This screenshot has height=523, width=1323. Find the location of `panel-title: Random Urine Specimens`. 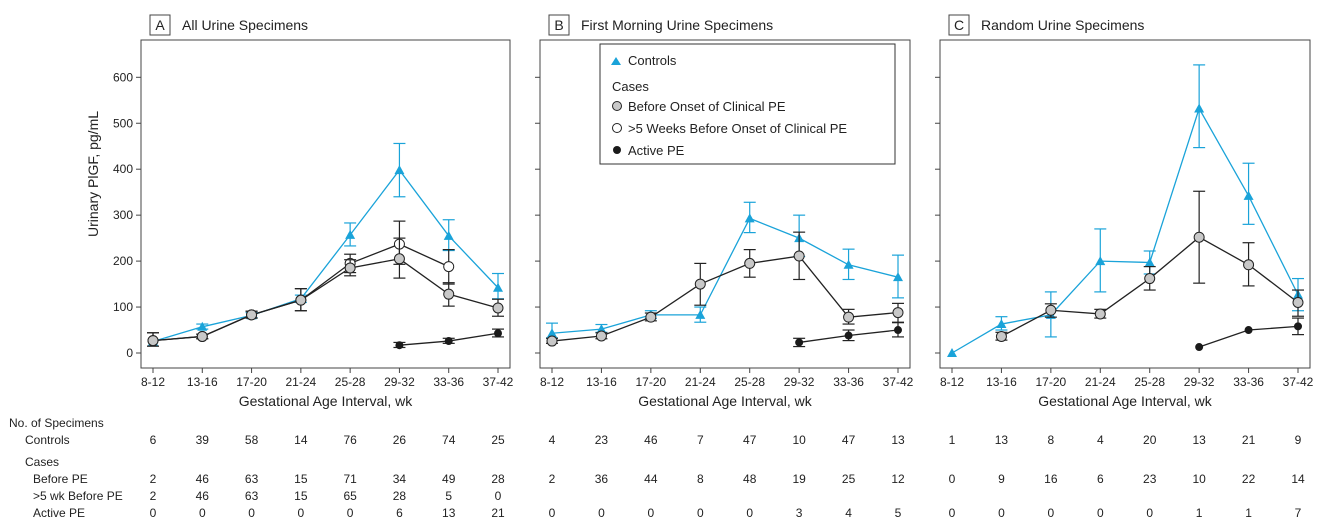

panel-title: Random Urine Specimens is located at coordinates (1062, 25).